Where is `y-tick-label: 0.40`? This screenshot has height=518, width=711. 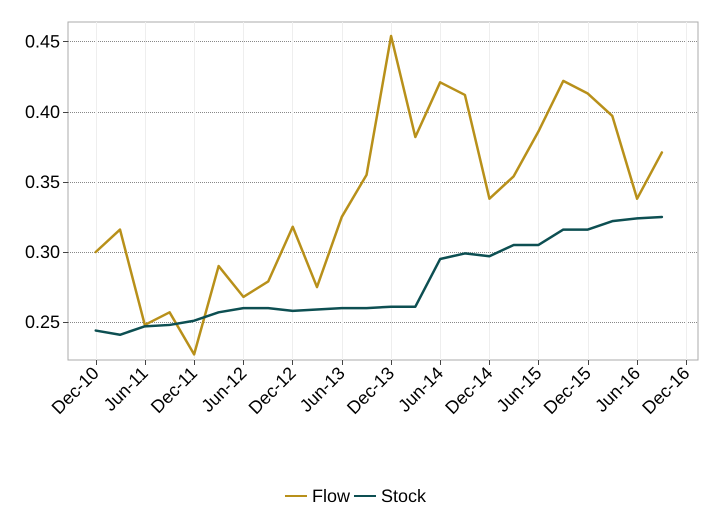
y-tick-label: 0.40 is located at coordinates (42, 112).